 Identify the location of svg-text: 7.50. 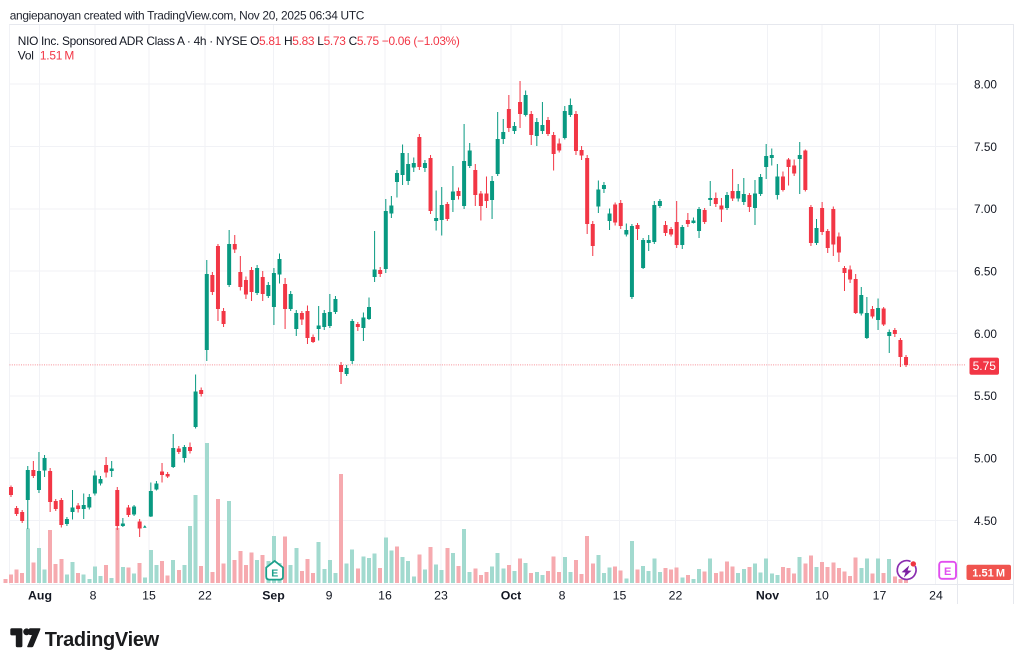
(985, 147).